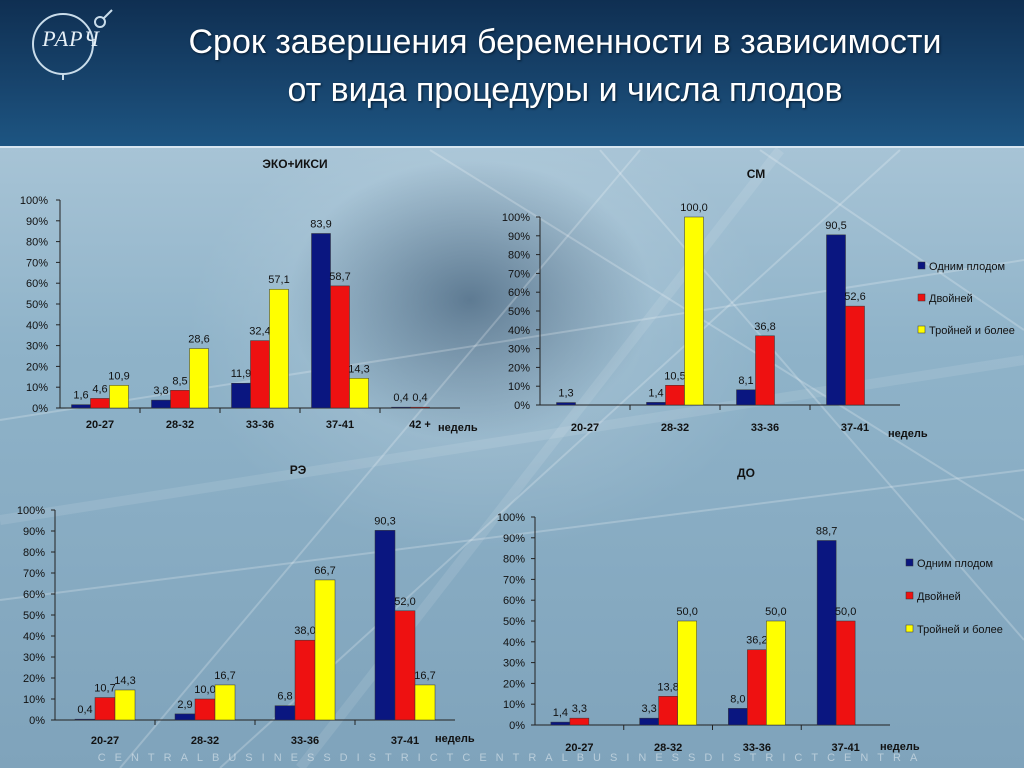 The height and width of the screenshot is (768, 1024). I want to click on data-label: 10,7, so click(104, 689).